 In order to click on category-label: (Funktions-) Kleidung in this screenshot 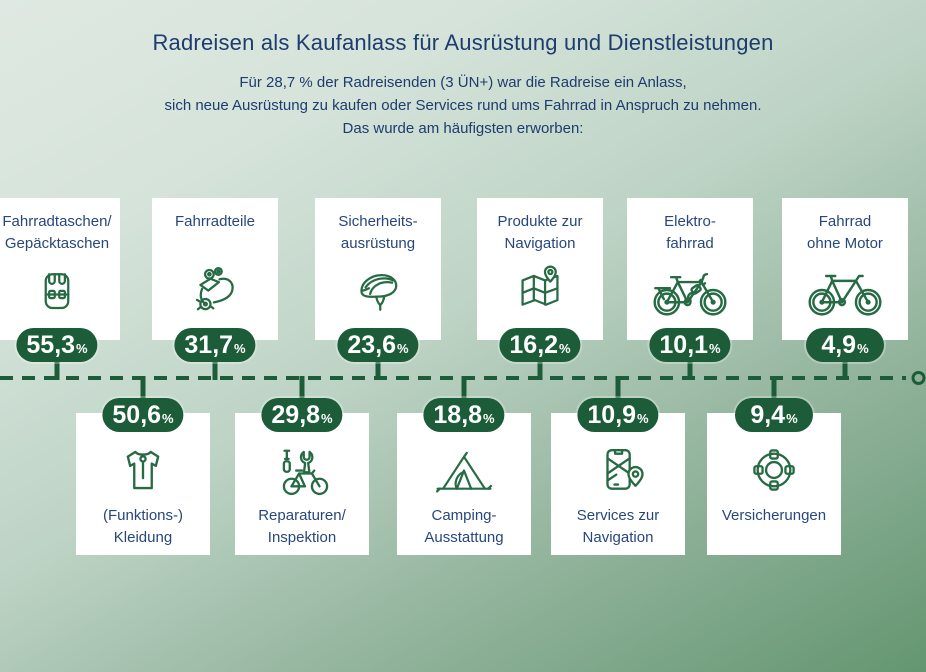, I will do `click(143, 526)`.